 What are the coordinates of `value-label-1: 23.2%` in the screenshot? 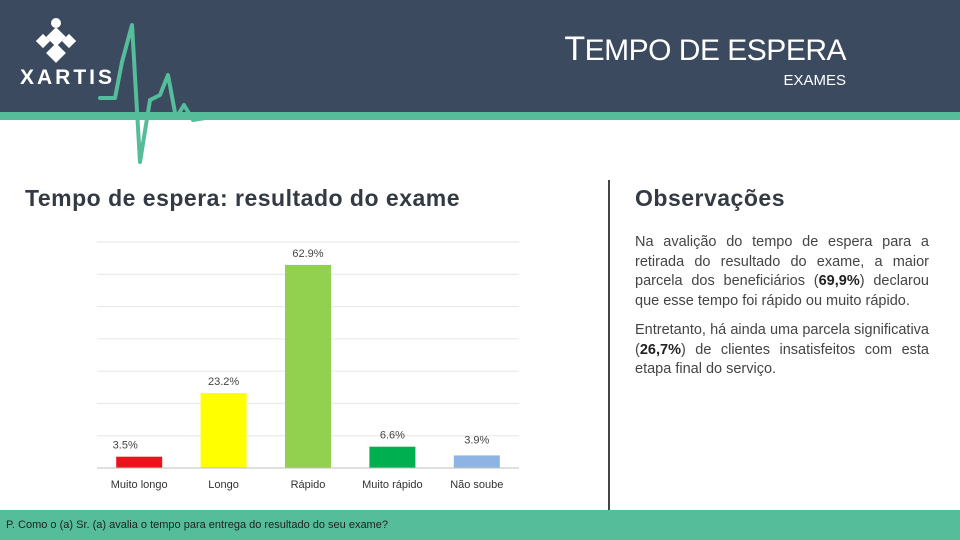 It's located at (223, 382).